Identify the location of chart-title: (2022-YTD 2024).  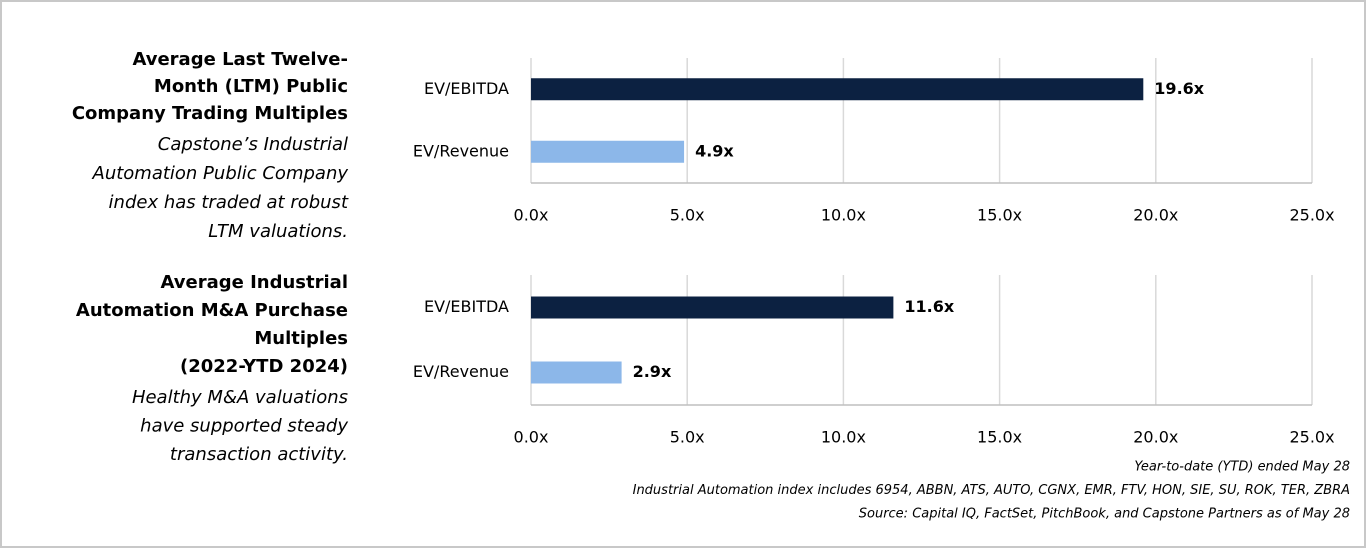
(264, 366).